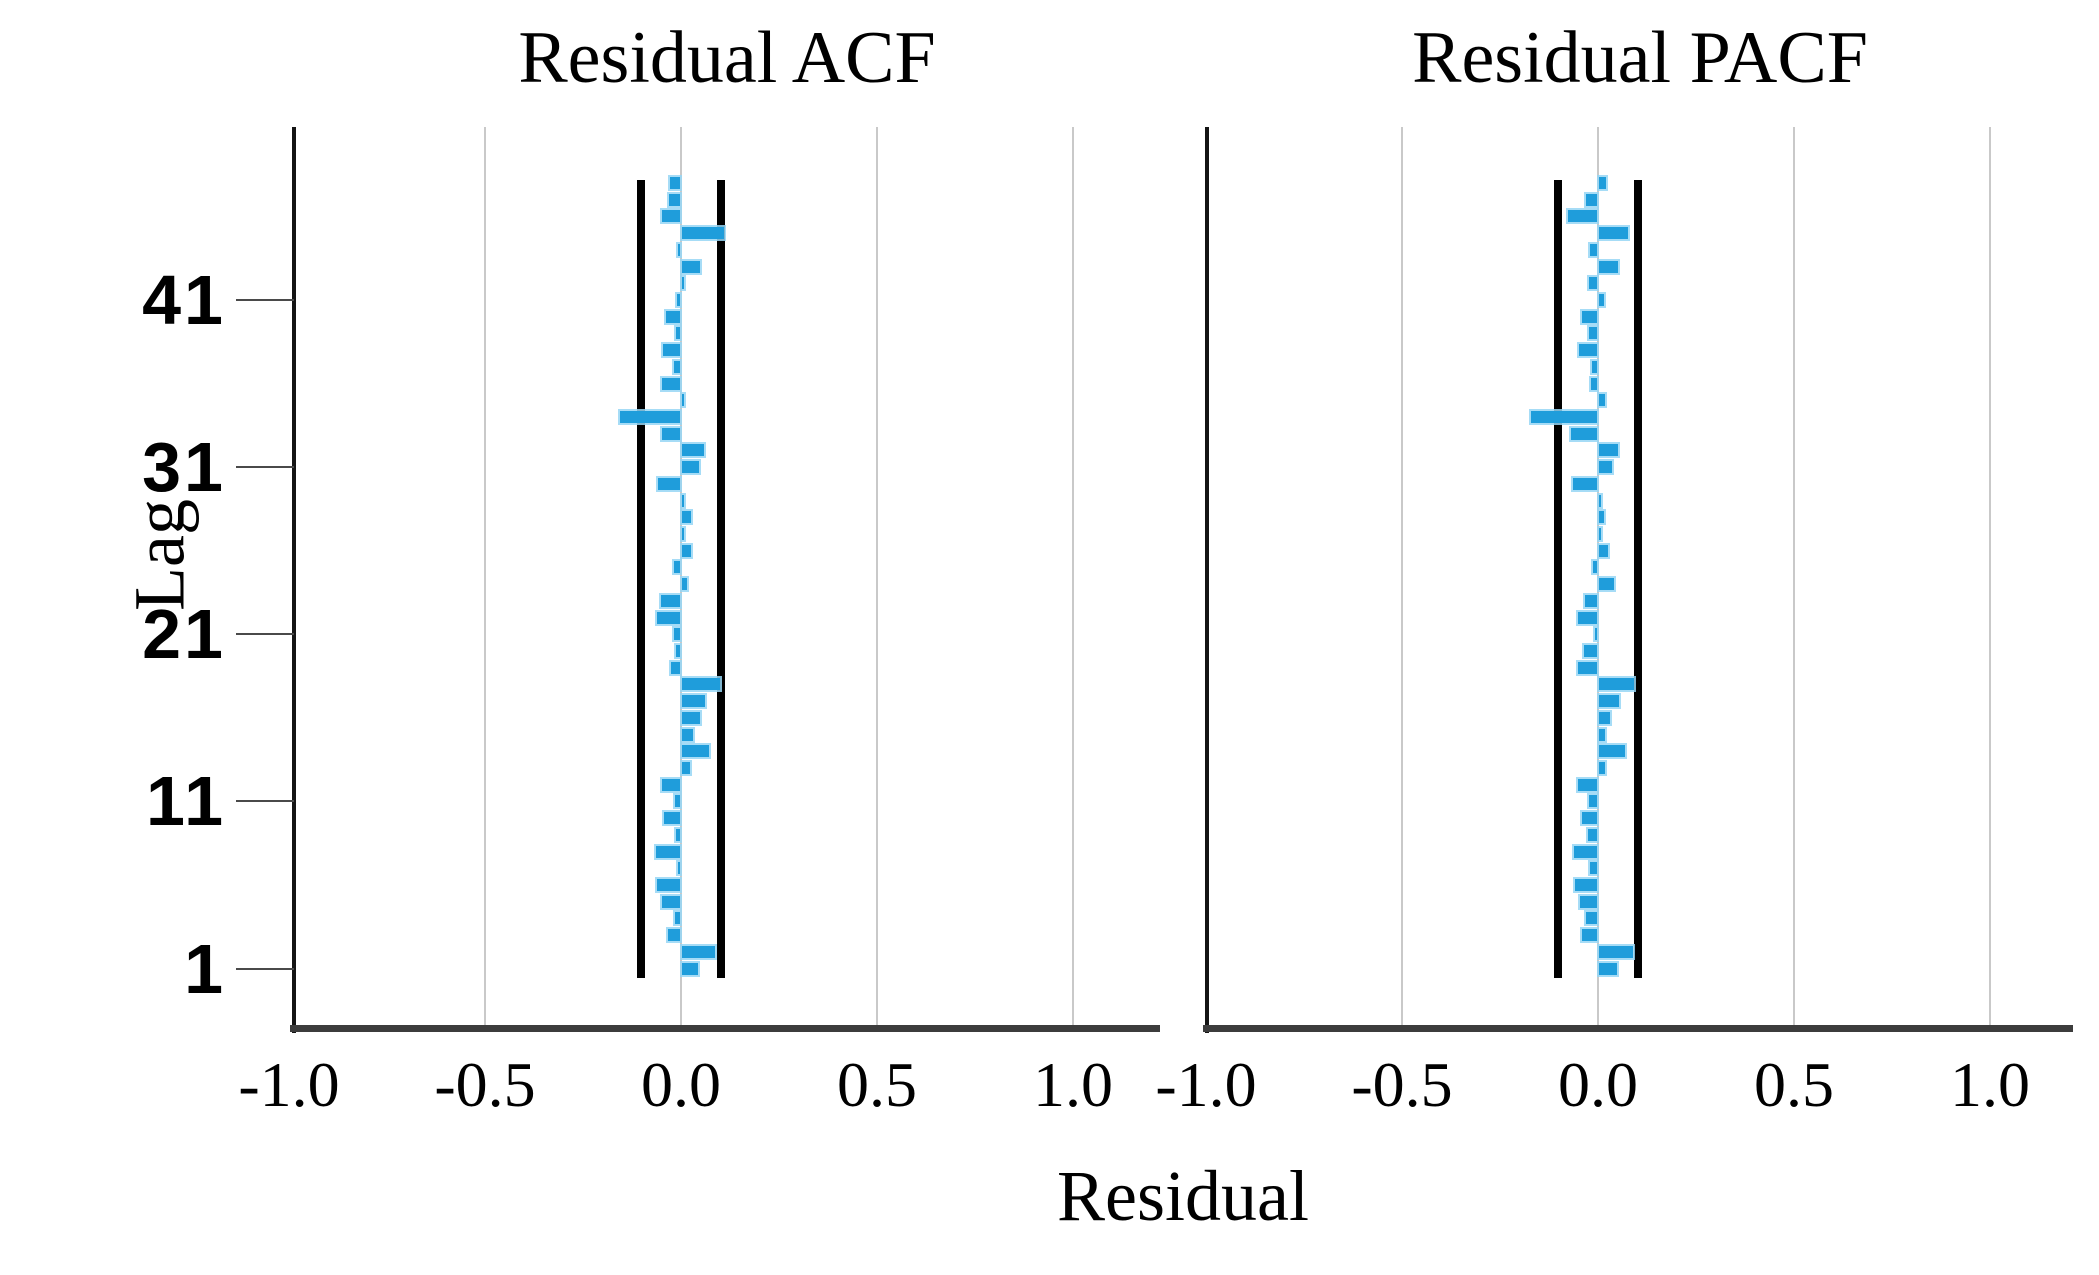 The image size is (2099, 1275). What do you see at coordinates (184, 634) in the screenshot?
I see `y-tick-label: 21` at bounding box center [184, 634].